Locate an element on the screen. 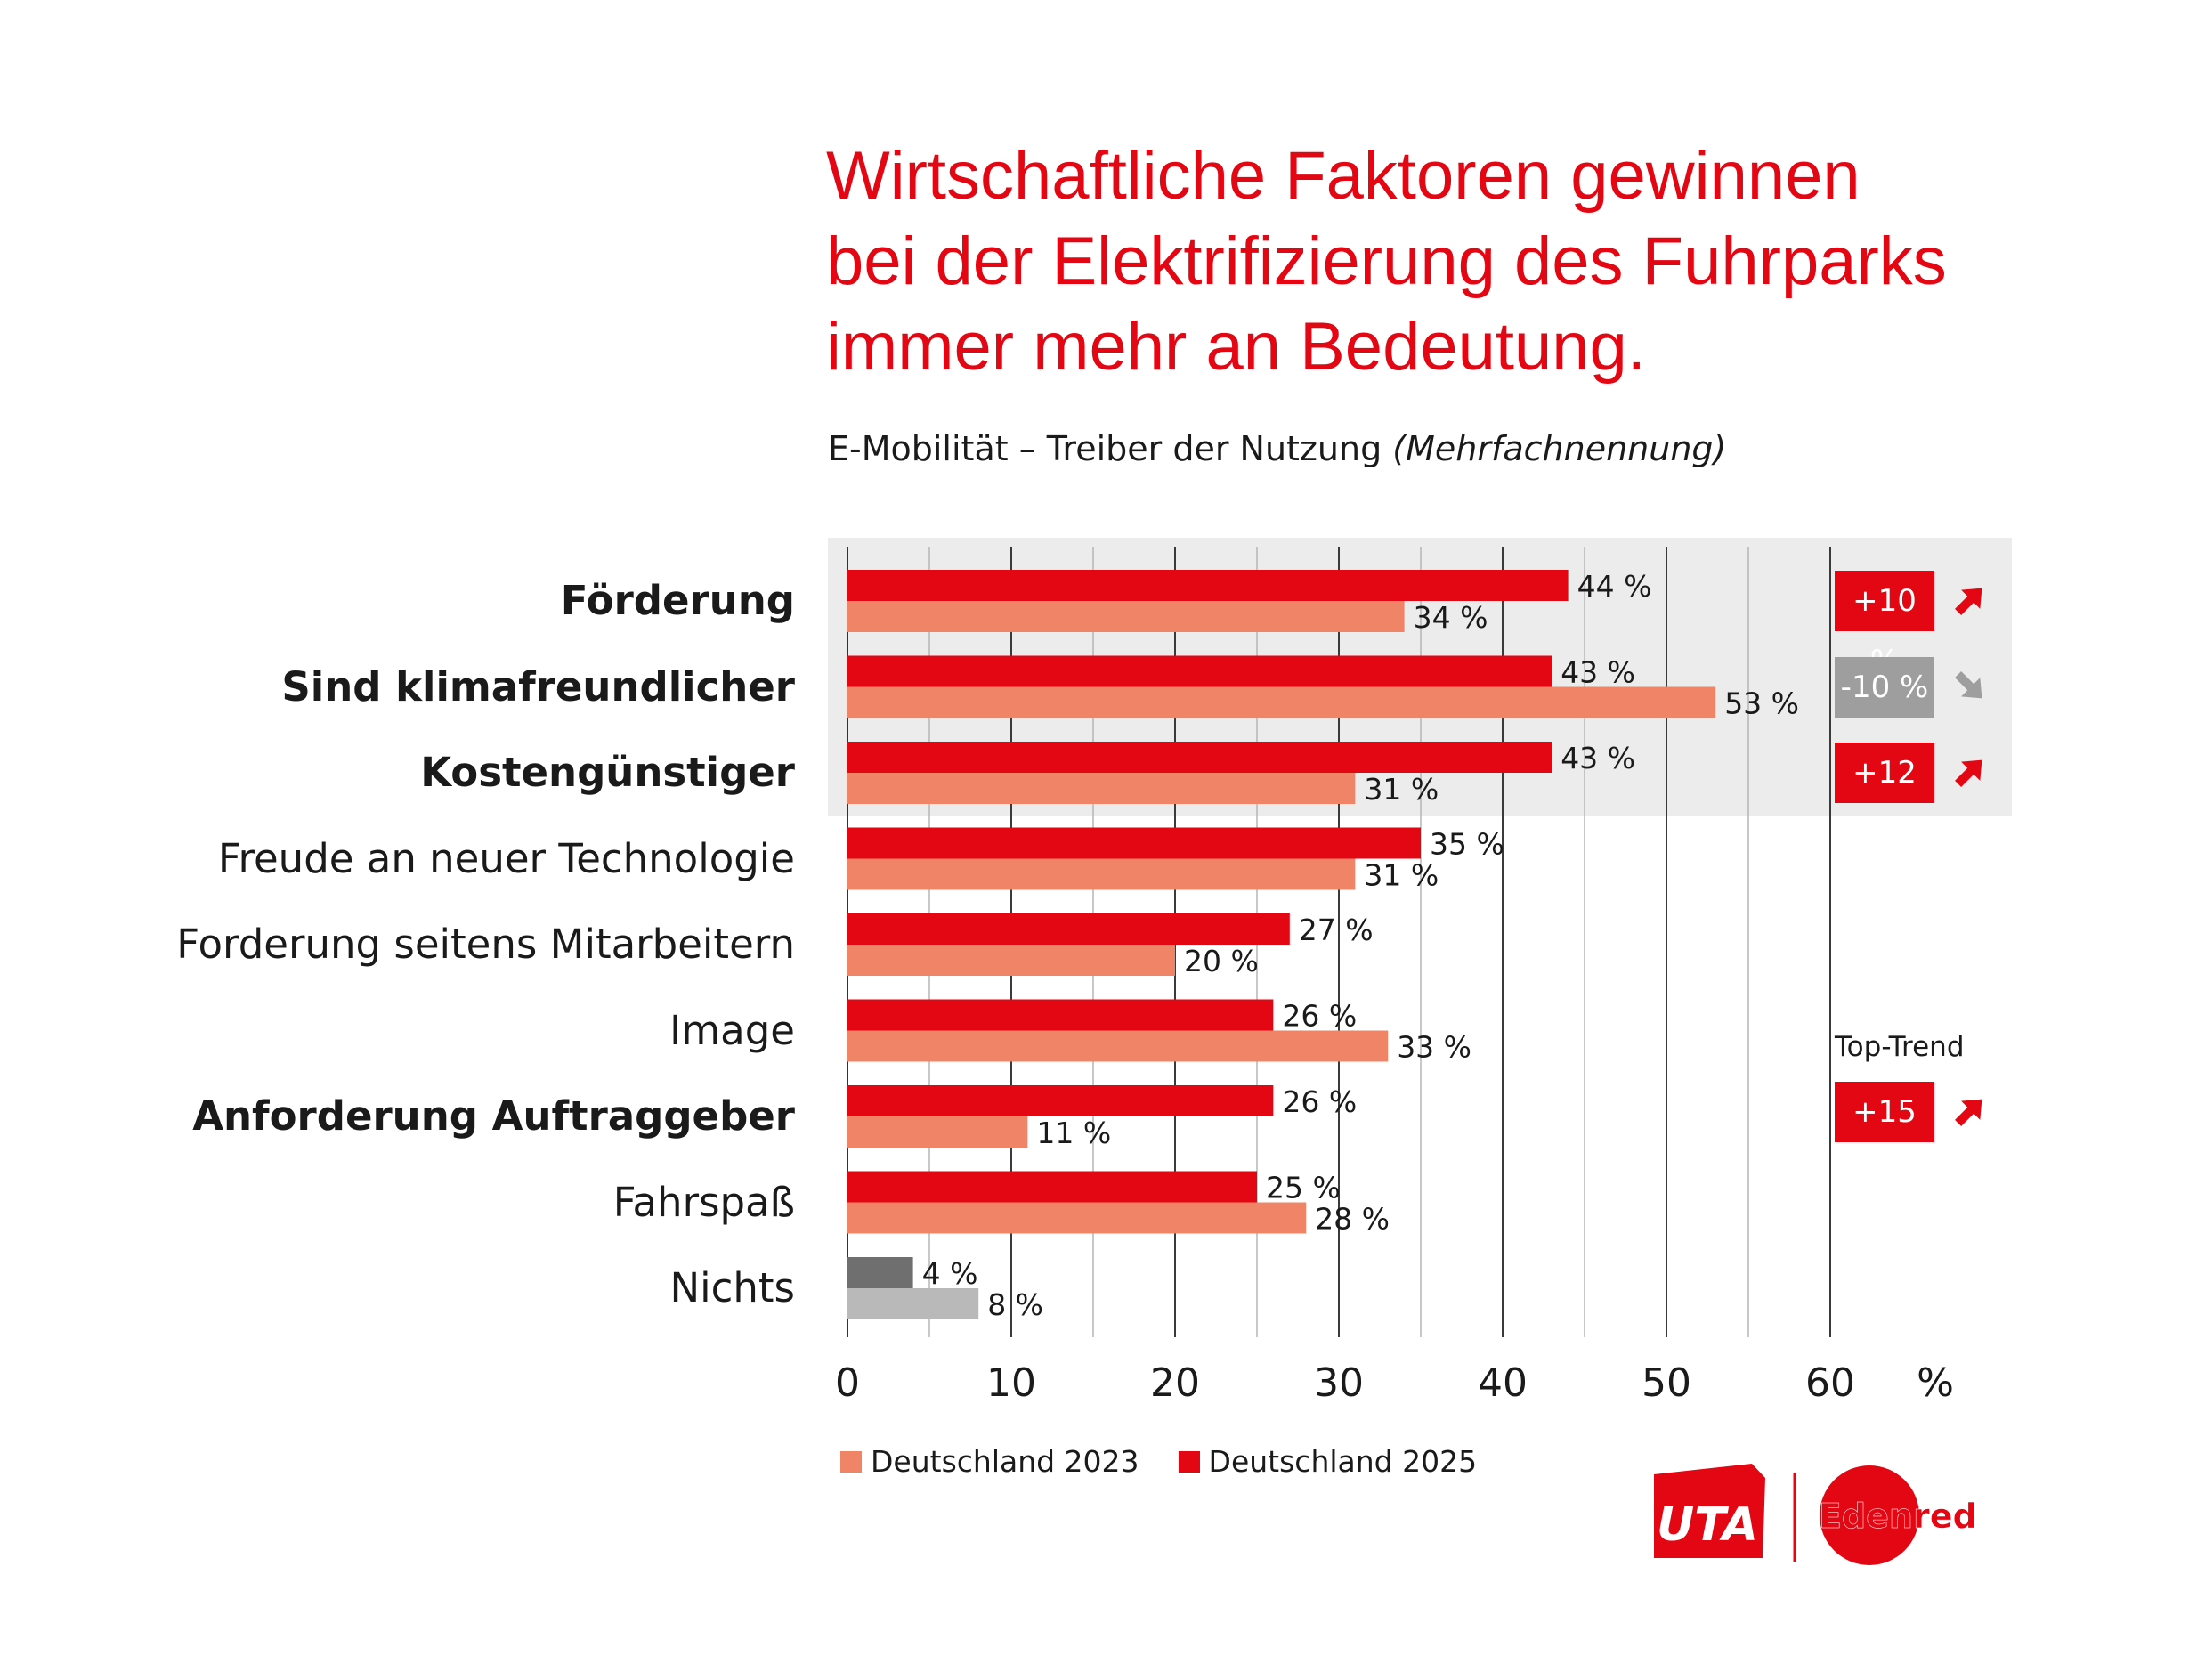  data-label: 27 % is located at coordinates (1337, 930).